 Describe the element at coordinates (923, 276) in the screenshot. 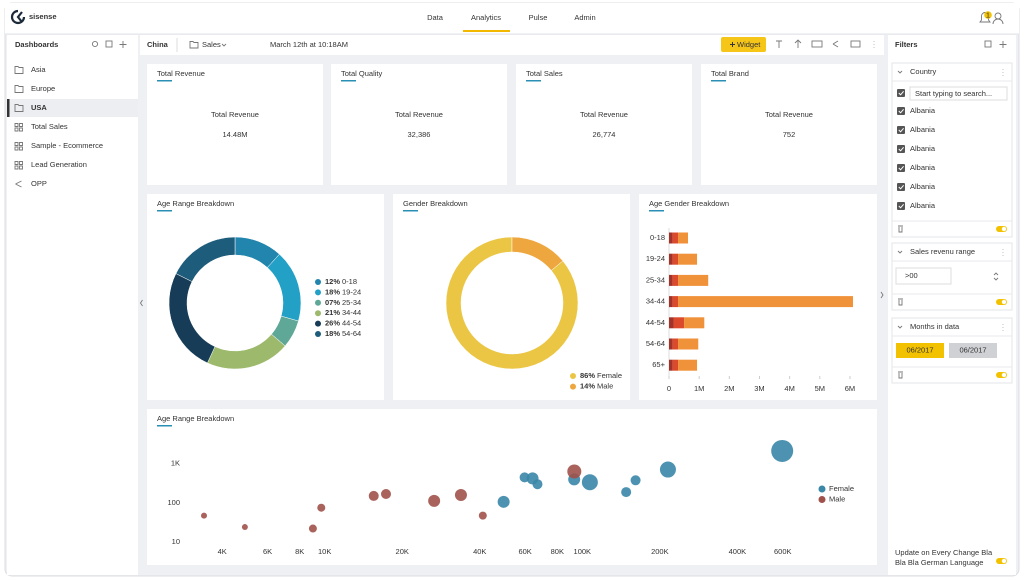

I see `range-input` at that location.